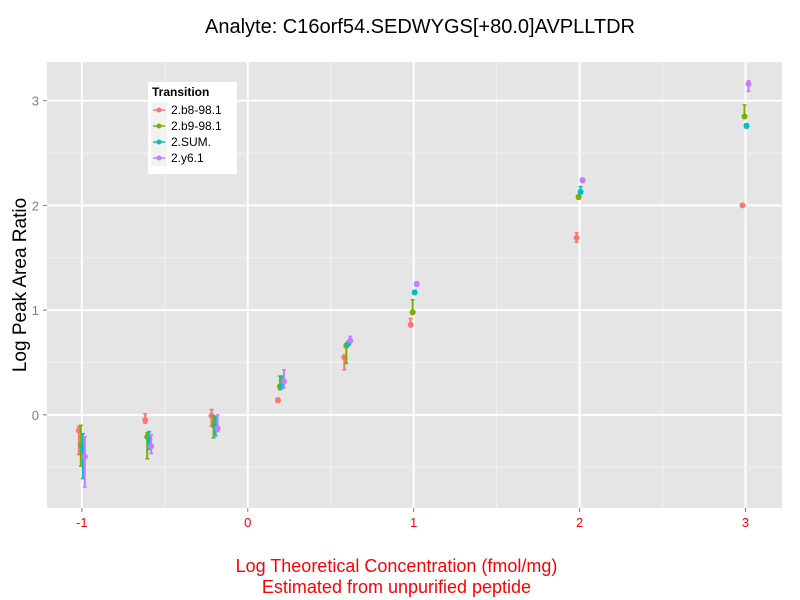 The height and width of the screenshot is (600, 800). What do you see at coordinates (196, 110) in the screenshot?
I see `legend-label: 2.b8-98.1` at bounding box center [196, 110].